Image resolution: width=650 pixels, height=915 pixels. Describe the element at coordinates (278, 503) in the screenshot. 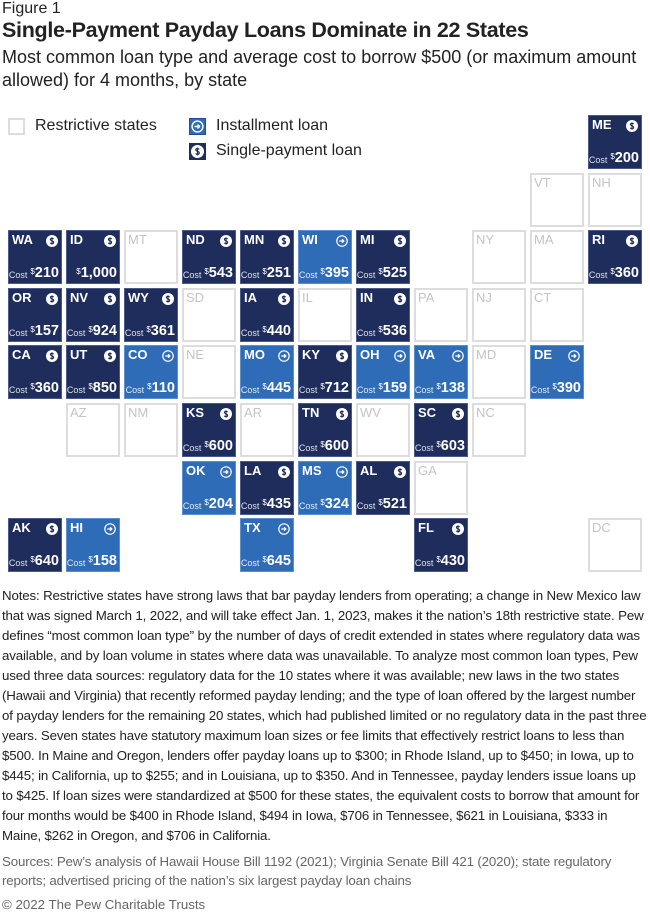

I see `cost-amount: 435` at that location.